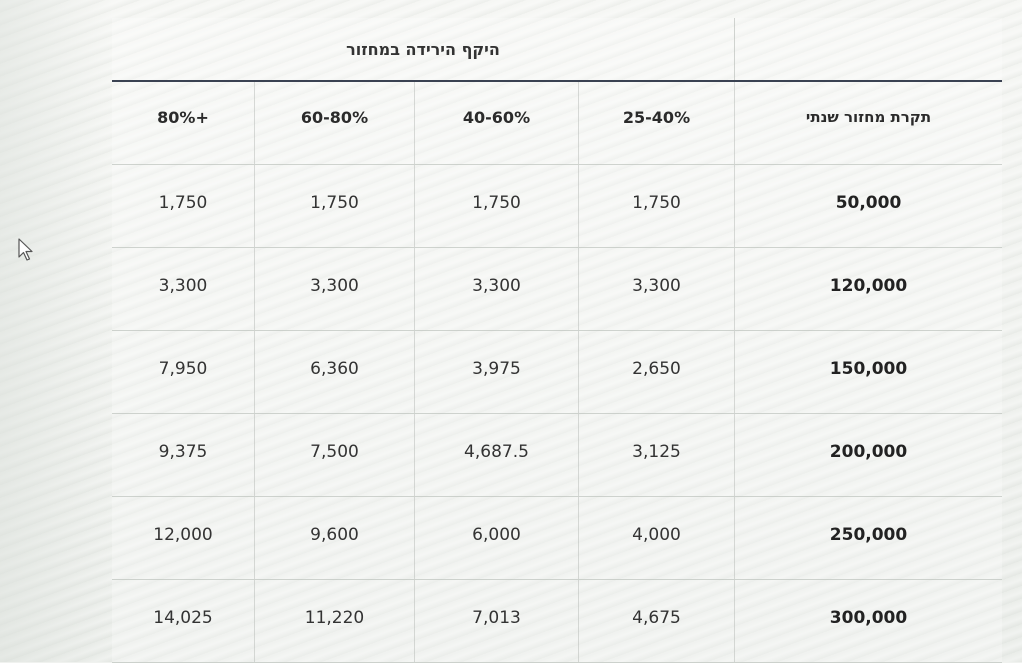 The width and height of the screenshot is (1022, 663). I want to click on row-label: 300,000, so click(868, 621).